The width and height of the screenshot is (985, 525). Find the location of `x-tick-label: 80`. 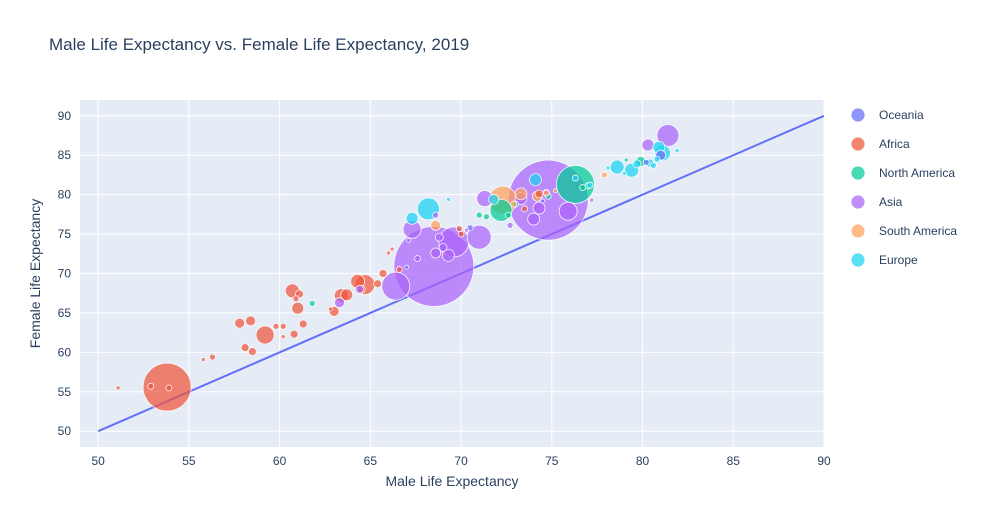

x-tick-label: 80 is located at coordinates (643, 461).